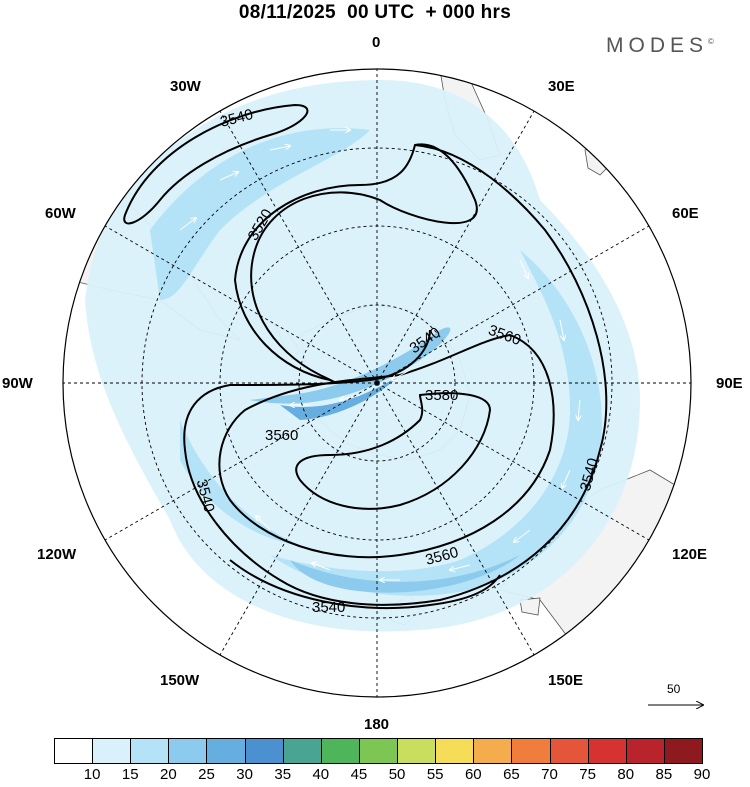 Image resolution: width=750 pixels, height=787 pixels. What do you see at coordinates (281, 435) in the screenshot?
I see `contour-label: 3560` at bounding box center [281, 435].